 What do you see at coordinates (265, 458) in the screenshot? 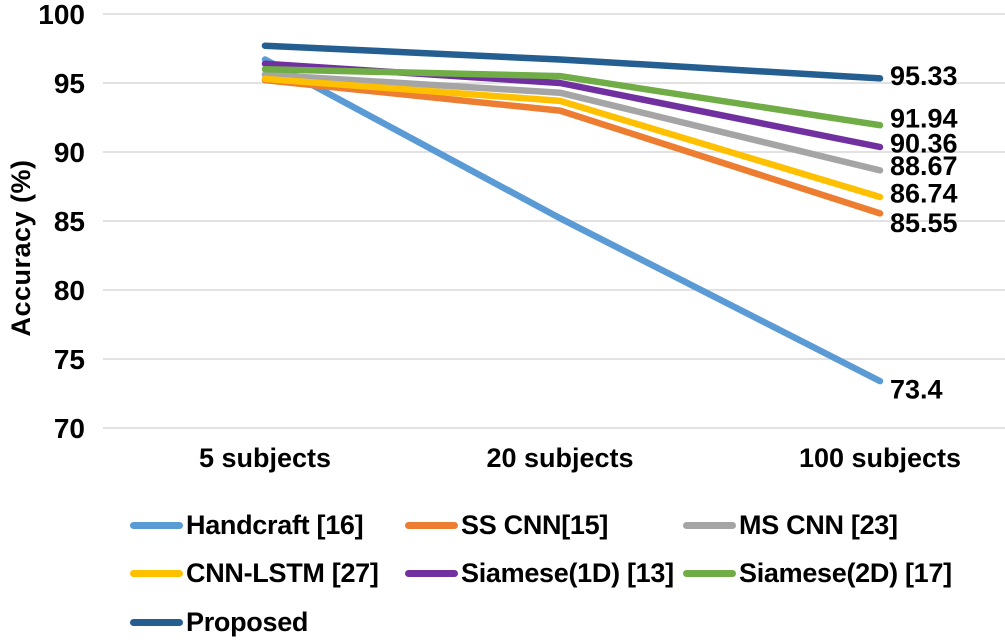
I see `x-tick-label: 5 subjects` at bounding box center [265, 458].